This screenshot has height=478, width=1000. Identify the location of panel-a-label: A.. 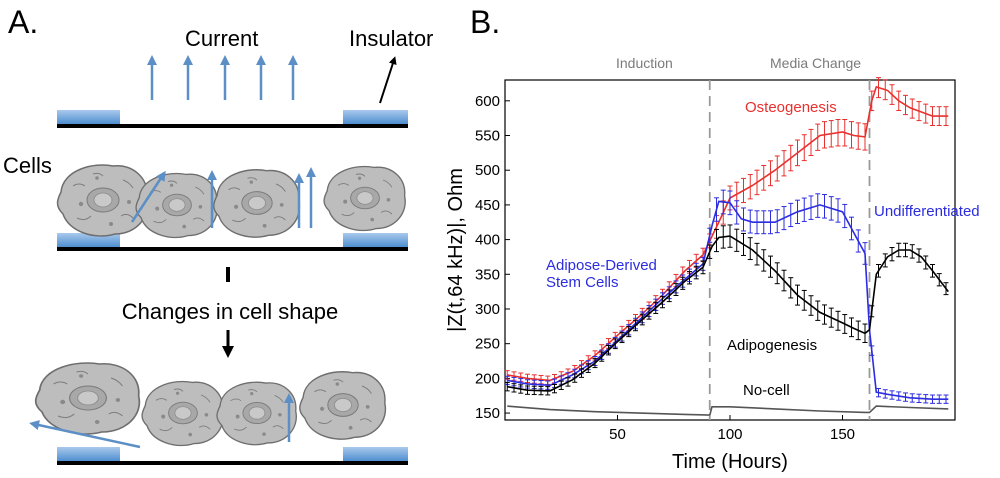
(23, 22).